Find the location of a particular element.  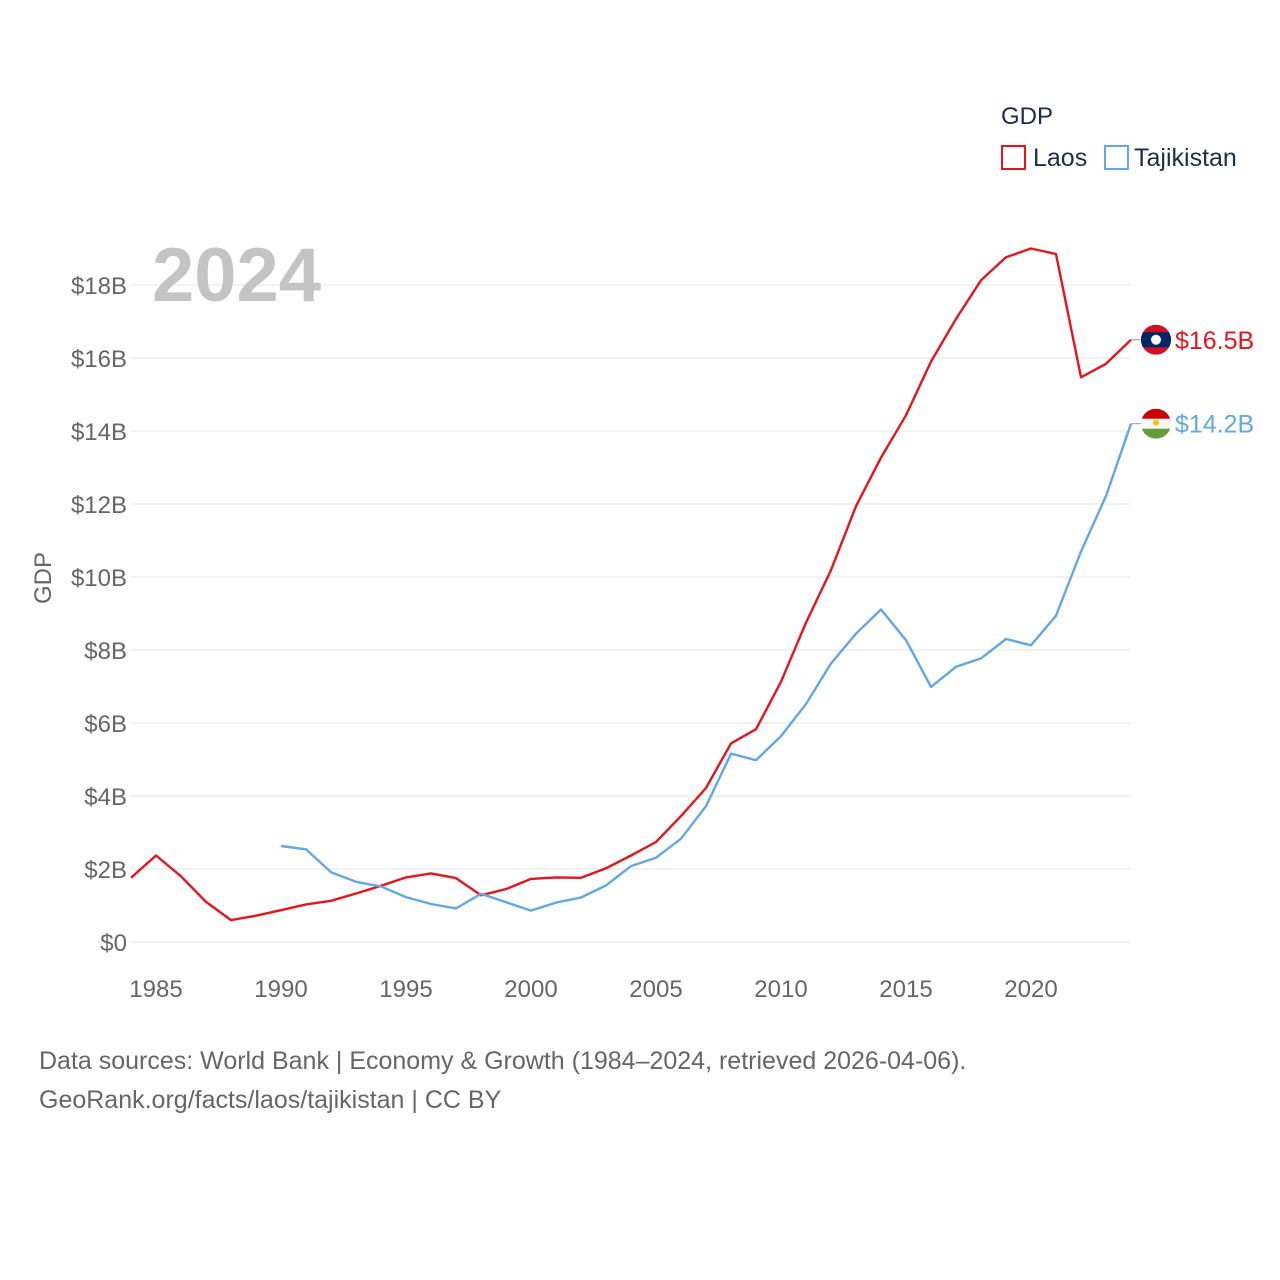

y-tick-label: $2B is located at coordinates (105, 870).